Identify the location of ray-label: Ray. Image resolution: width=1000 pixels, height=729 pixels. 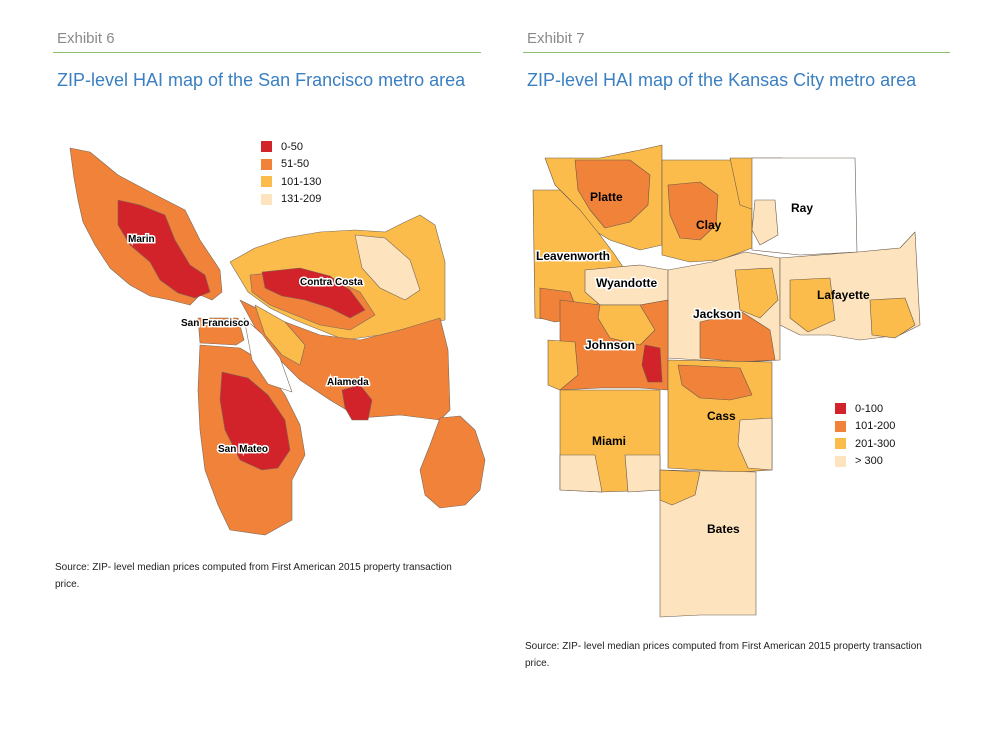
(802, 208).